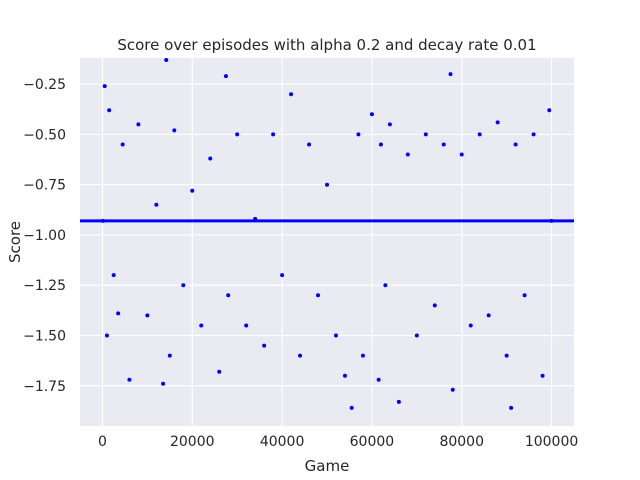  I want to click on y-tick-labels: −0.25 −0.50 −0.75 −1.00 −1.25 −1.50 −1.75, so click(44, 236).